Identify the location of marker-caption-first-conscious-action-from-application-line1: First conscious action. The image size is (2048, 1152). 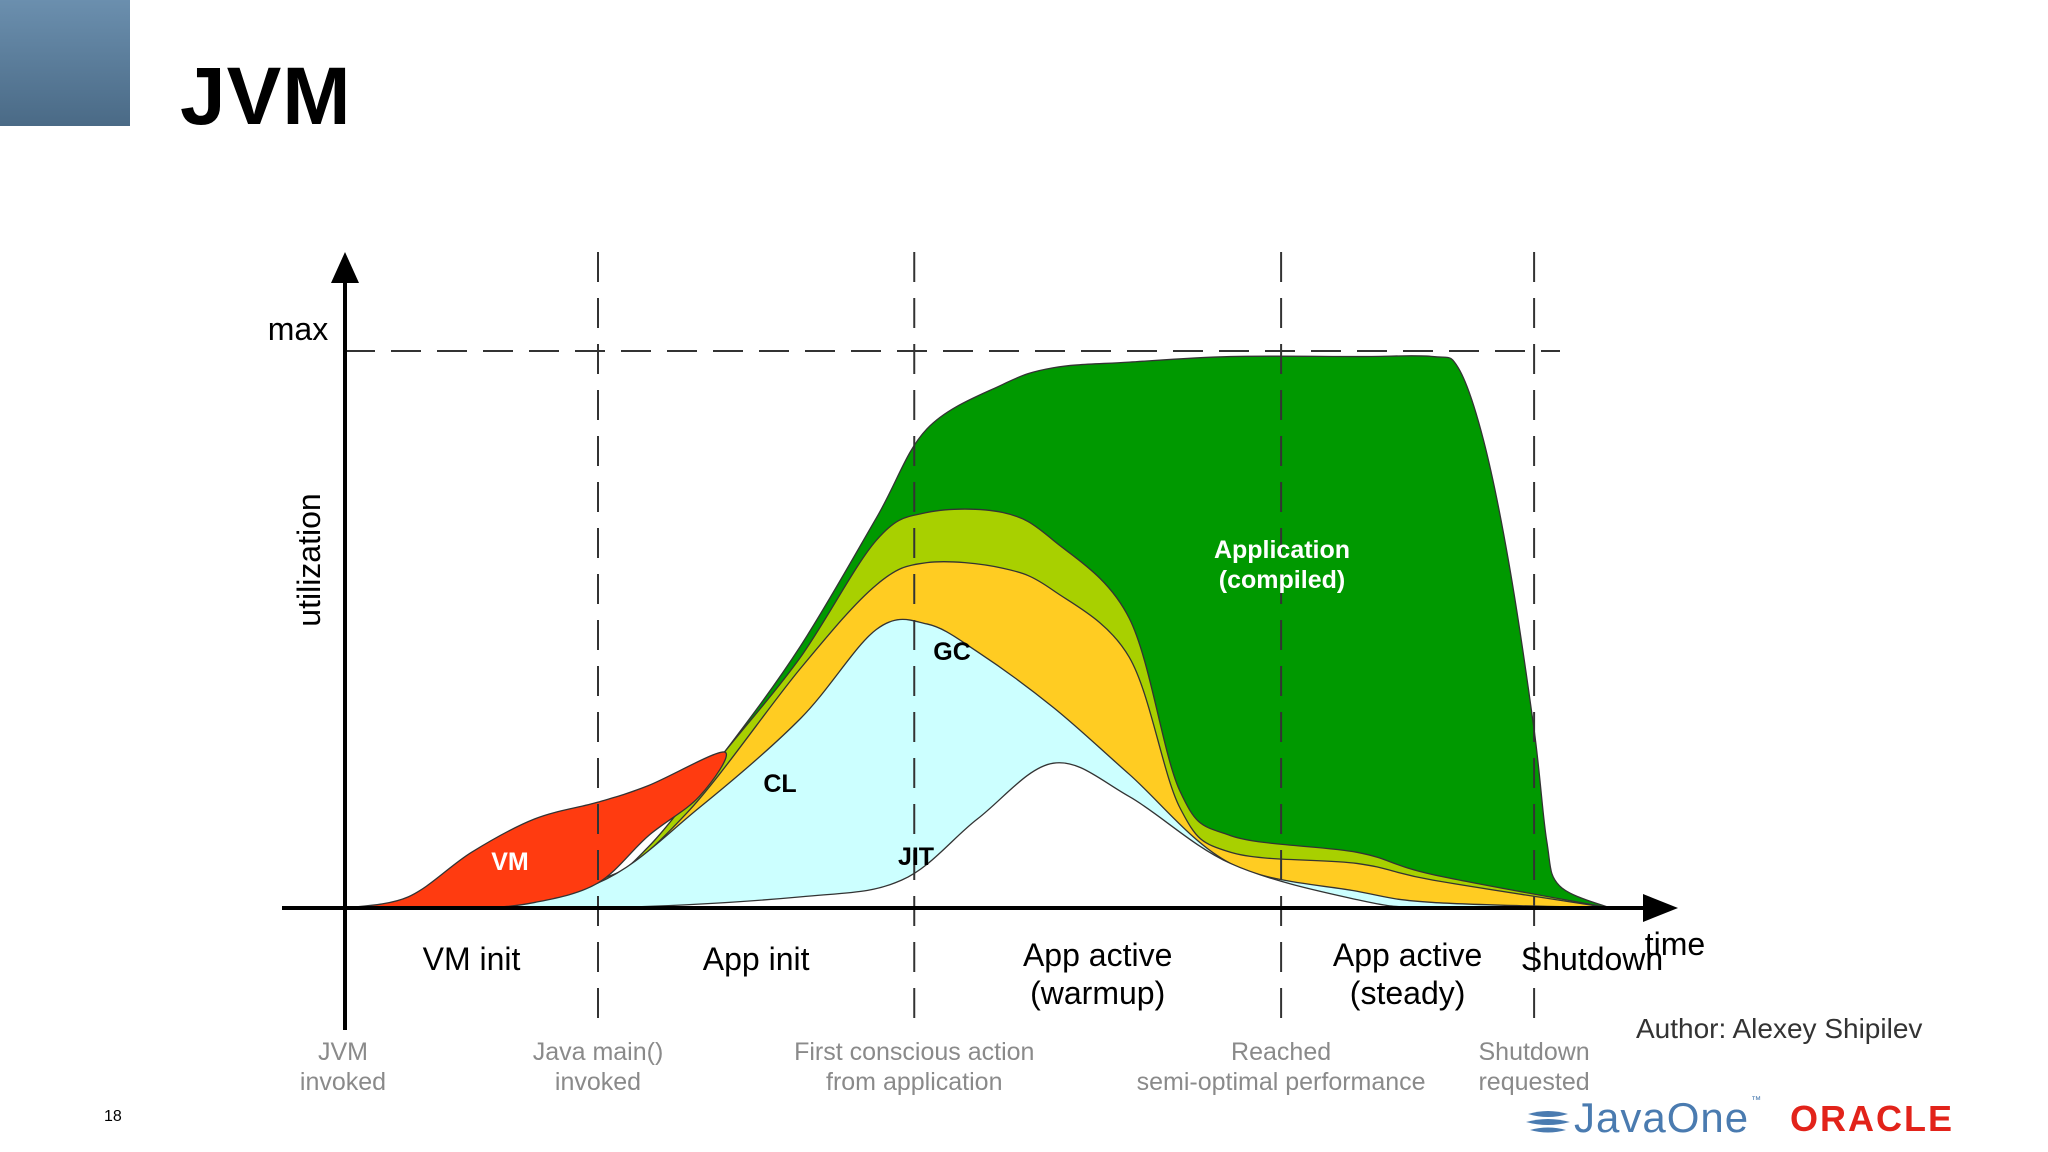
(914, 1052).